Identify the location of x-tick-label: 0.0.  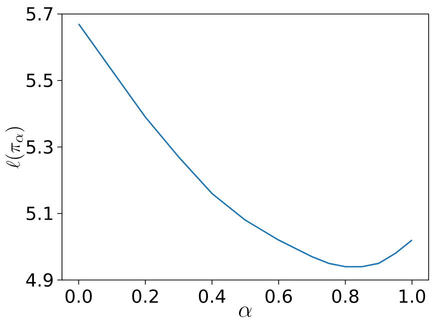
(79, 296).